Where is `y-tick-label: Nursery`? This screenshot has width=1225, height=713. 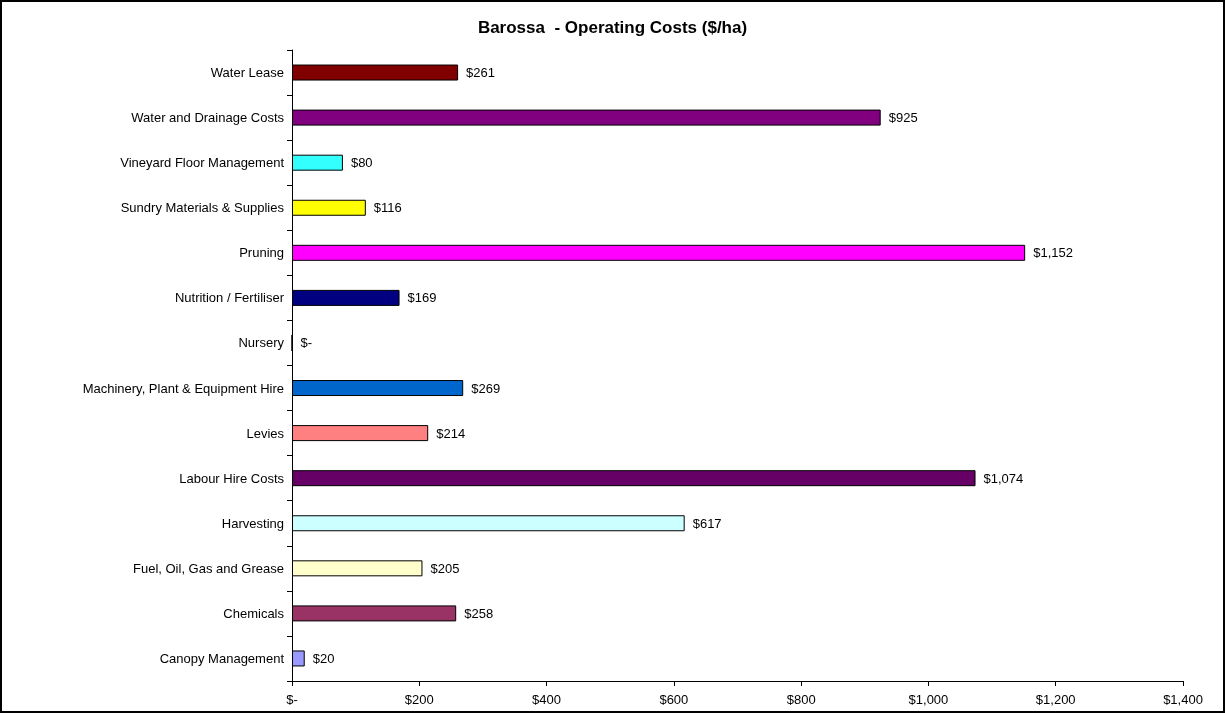 y-tick-label: Nursery is located at coordinates (261, 343).